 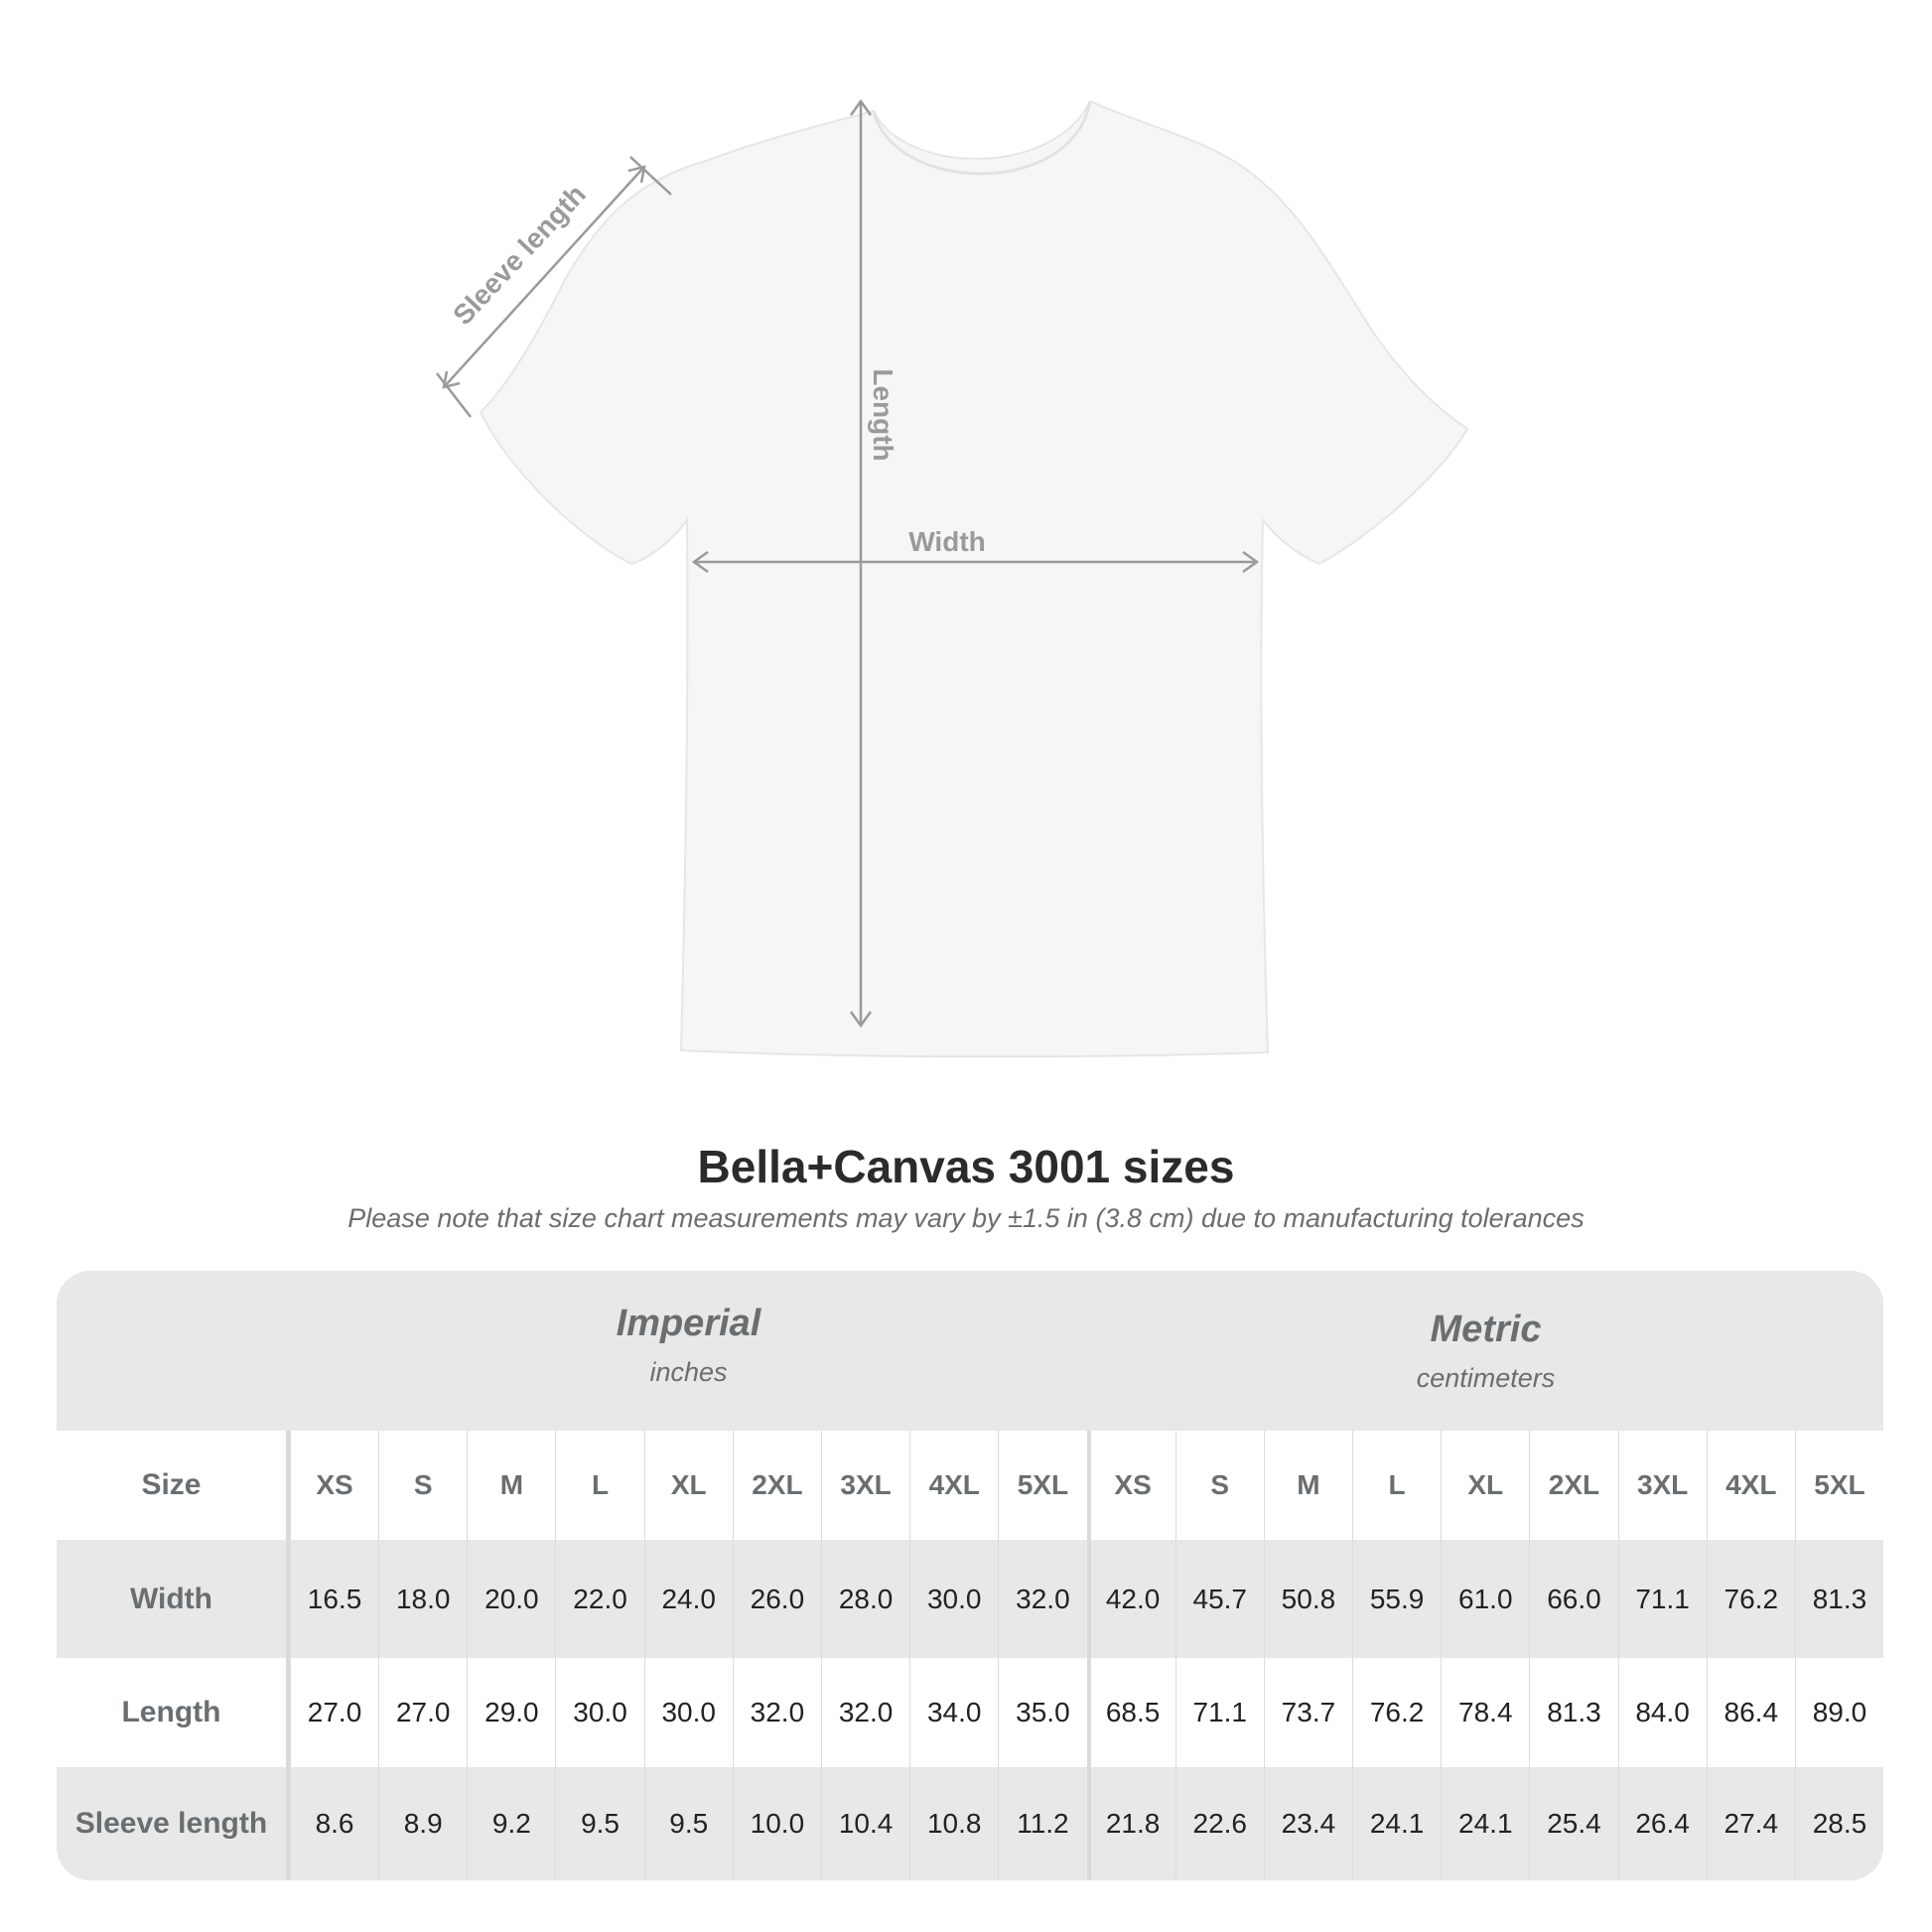 What do you see at coordinates (1308, 1823) in the screenshot?
I see `metric-value-cell: 23.4` at bounding box center [1308, 1823].